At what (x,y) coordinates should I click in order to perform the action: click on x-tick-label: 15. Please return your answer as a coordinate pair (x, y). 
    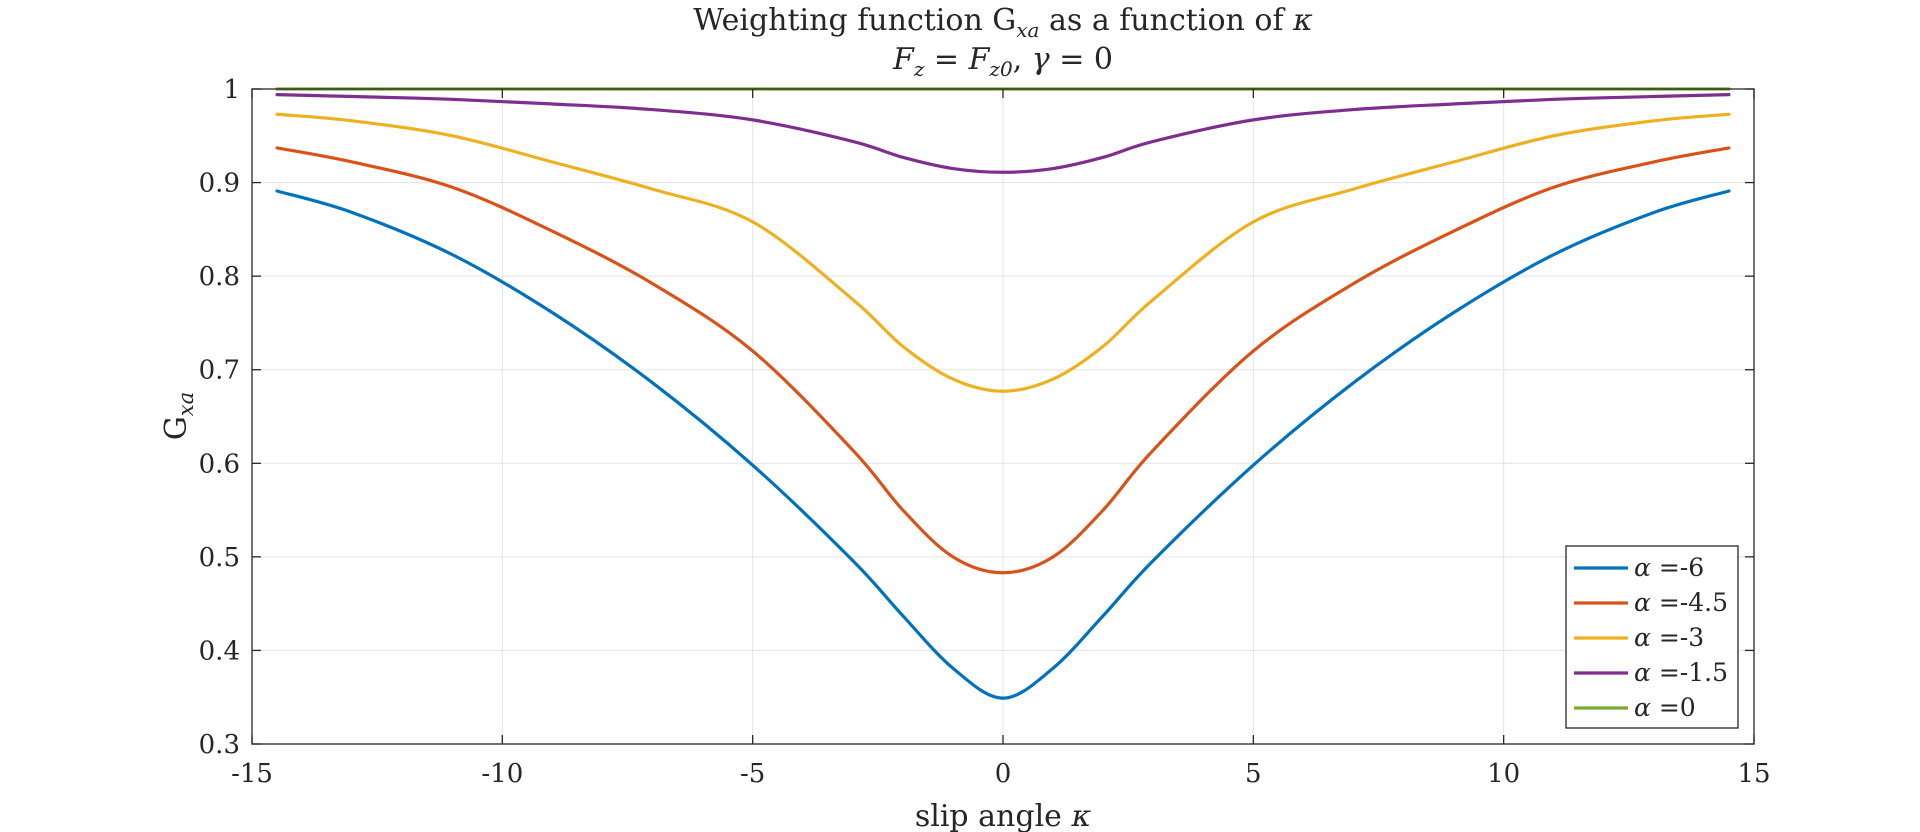
    Looking at the image, I should click on (1753, 774).